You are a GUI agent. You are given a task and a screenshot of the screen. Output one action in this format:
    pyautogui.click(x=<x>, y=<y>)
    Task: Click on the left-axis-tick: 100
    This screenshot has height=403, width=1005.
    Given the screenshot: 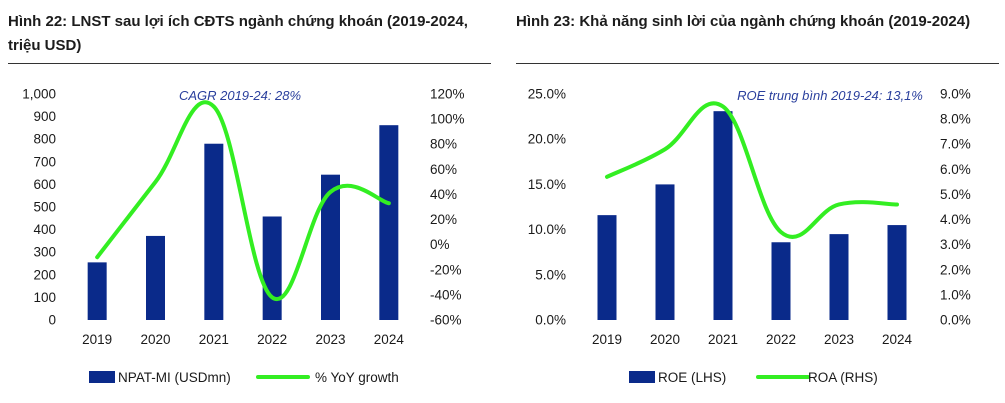 What is the action you would take?
    pyautogui.click(x=44, y=297)
    